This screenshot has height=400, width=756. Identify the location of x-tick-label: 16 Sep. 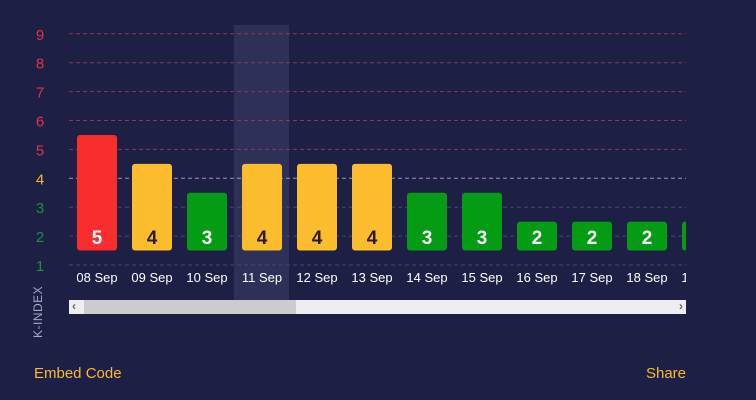
(536, 277).